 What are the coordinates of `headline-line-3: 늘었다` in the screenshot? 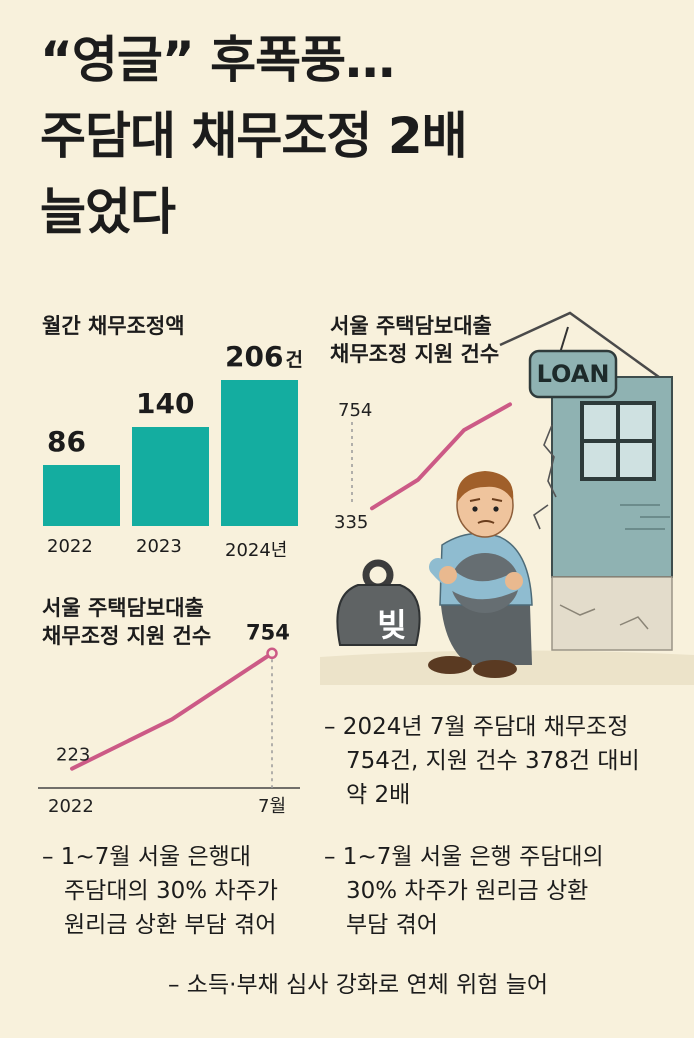 It's located at (108, 212).